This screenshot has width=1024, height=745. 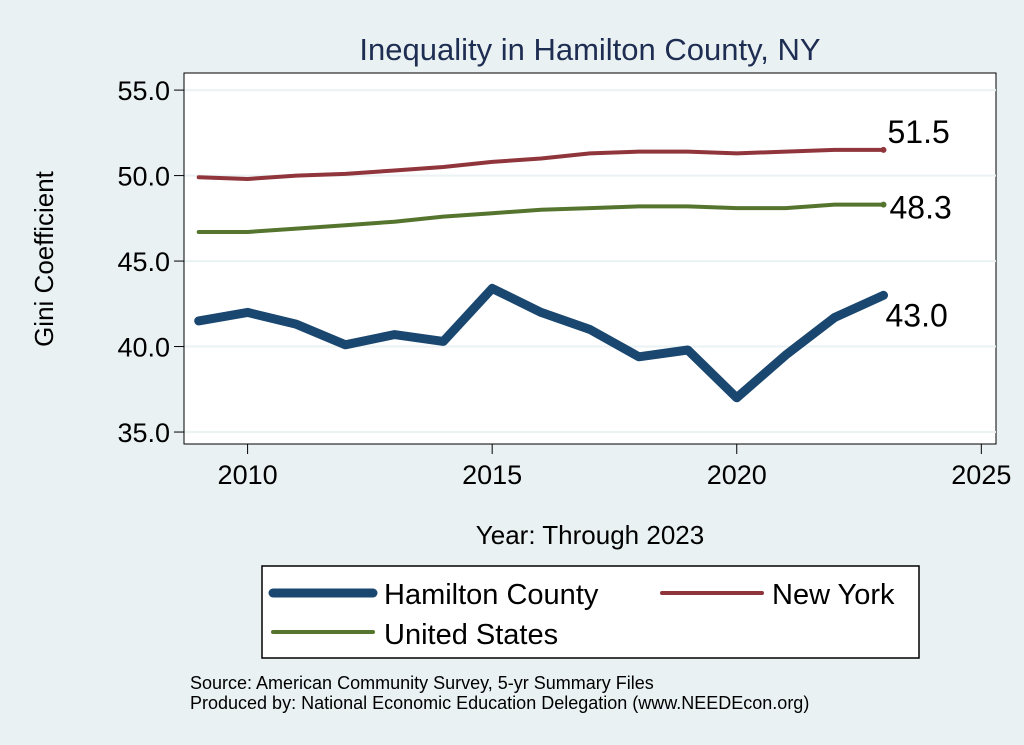 I want to click on x-tick-label: 2020, so click(x=737, y=475).